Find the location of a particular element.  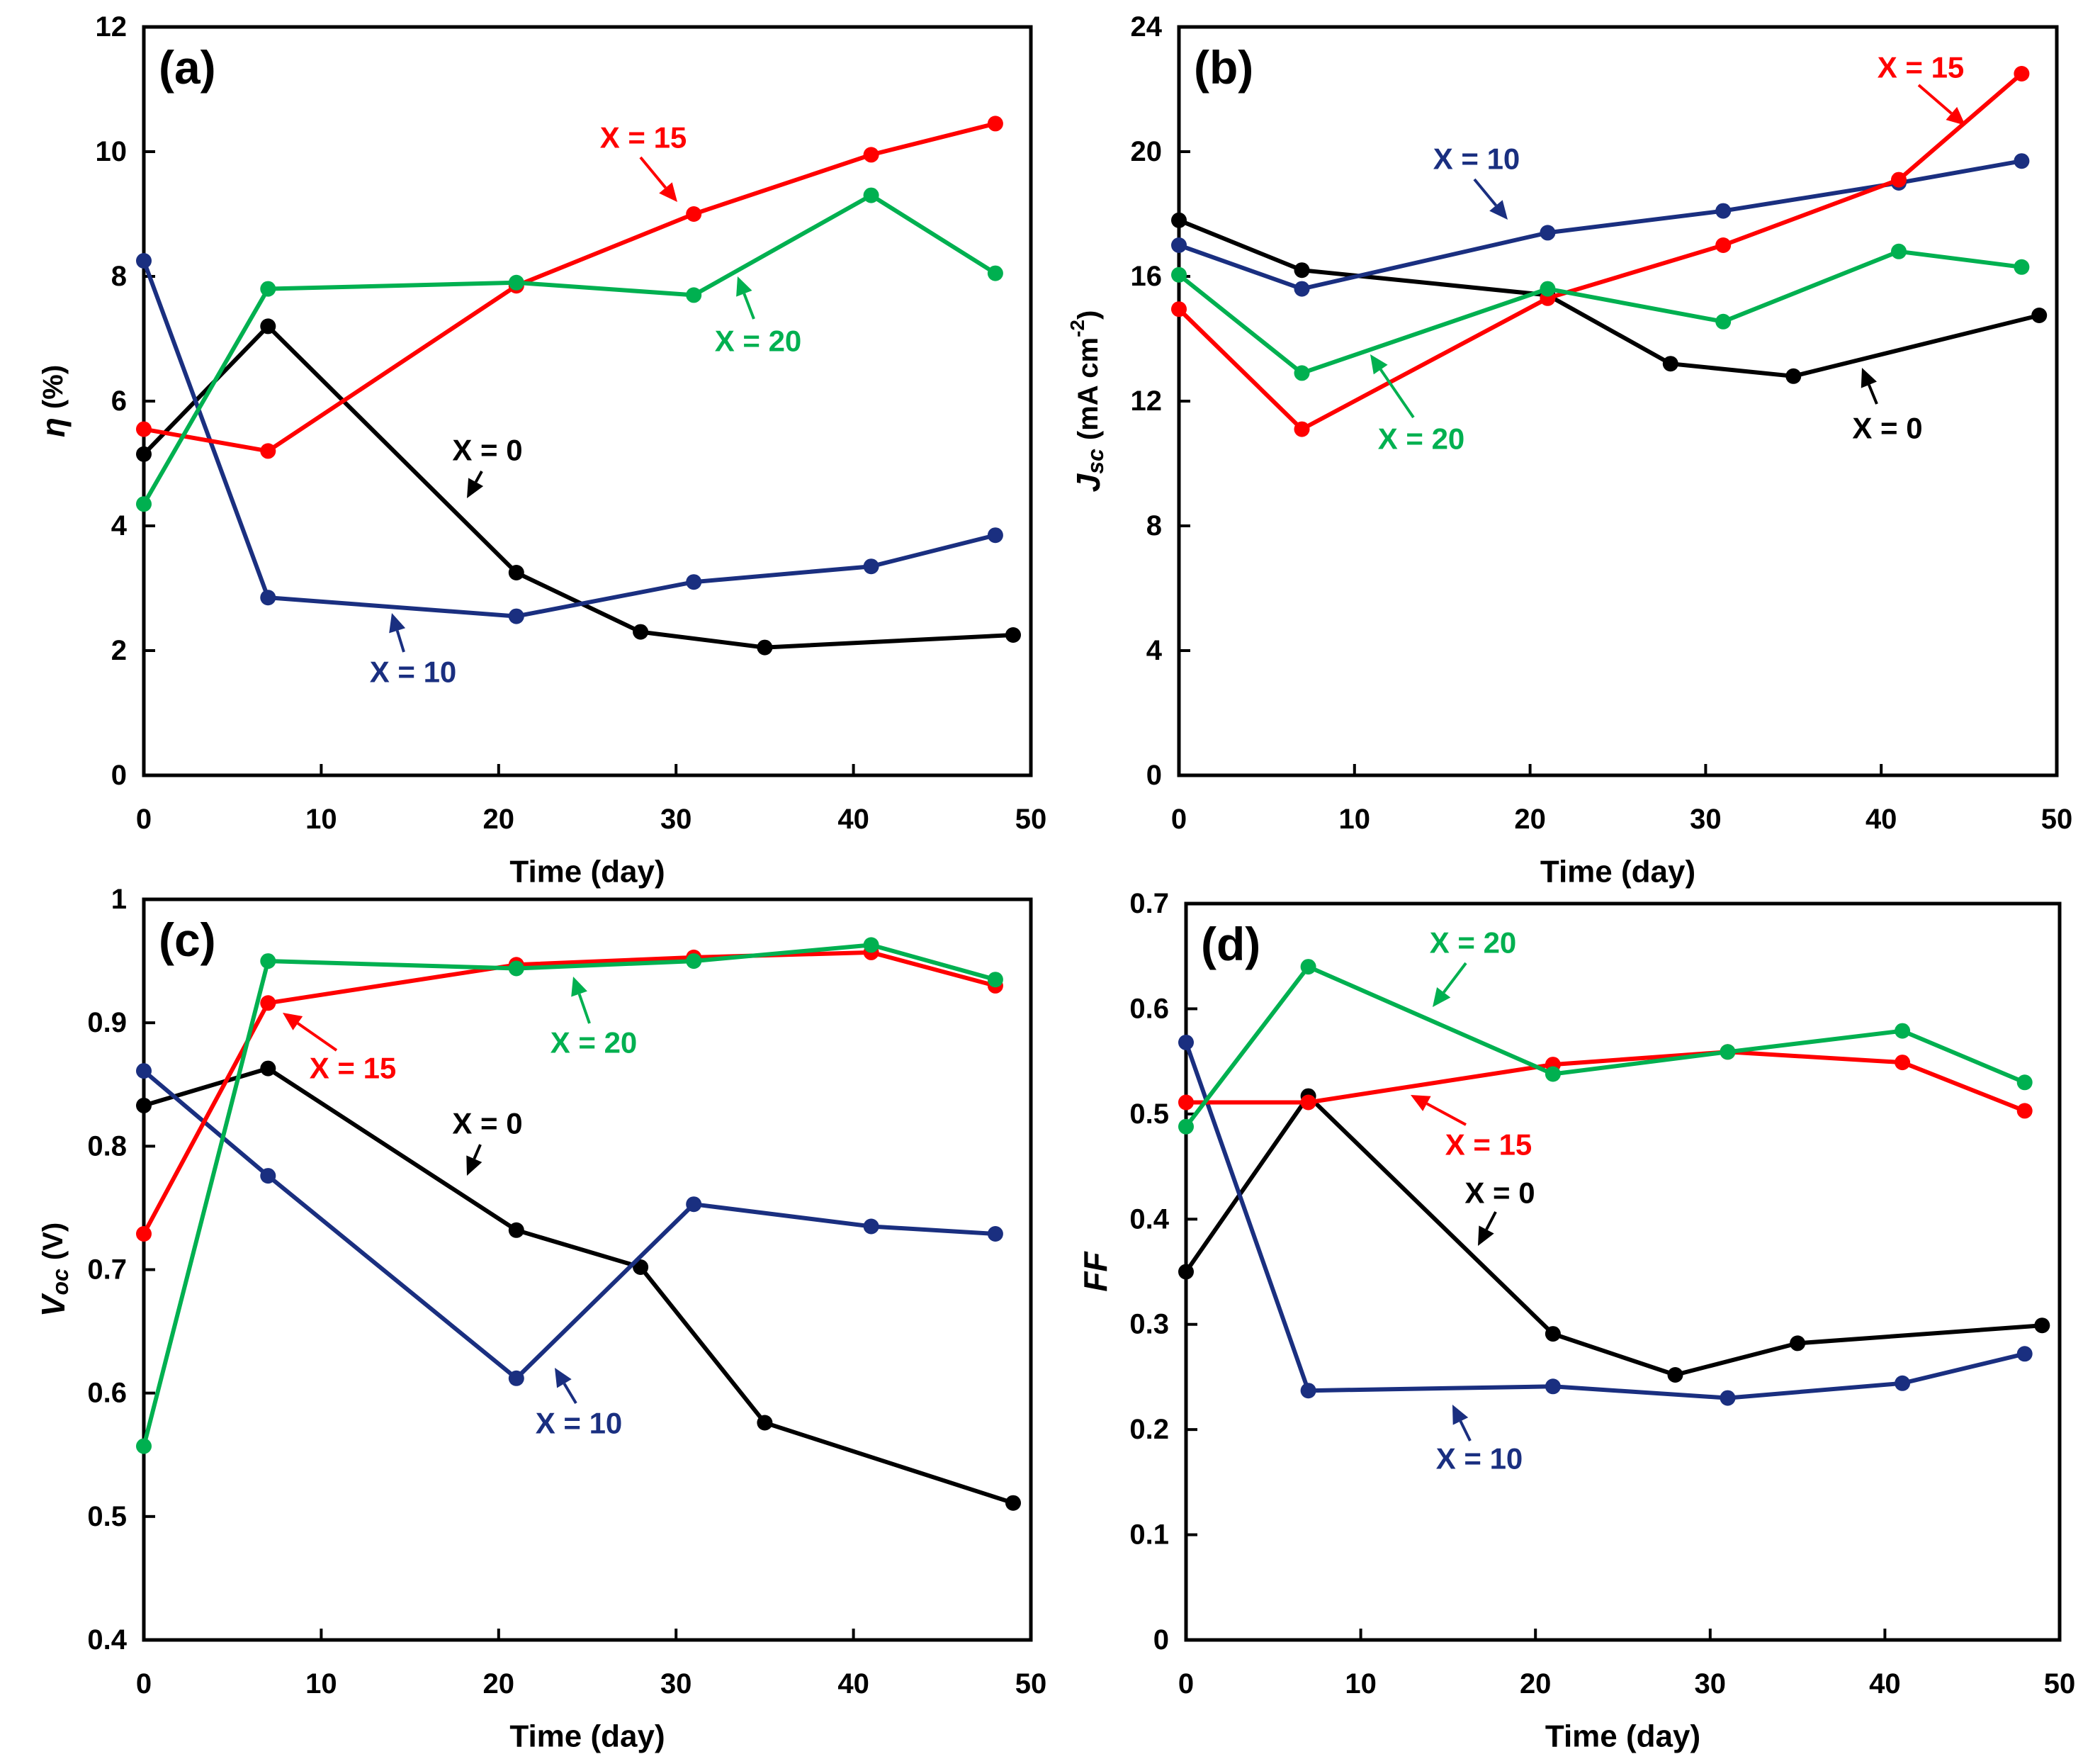

y-axis-title: Voc (V) is located at coordinates (54, 1270).